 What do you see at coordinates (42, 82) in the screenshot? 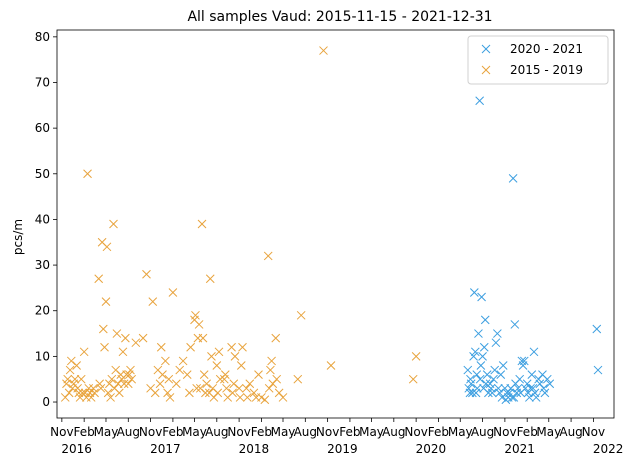
I see `y-tick-label: 70` at bounding box center [42, 82].